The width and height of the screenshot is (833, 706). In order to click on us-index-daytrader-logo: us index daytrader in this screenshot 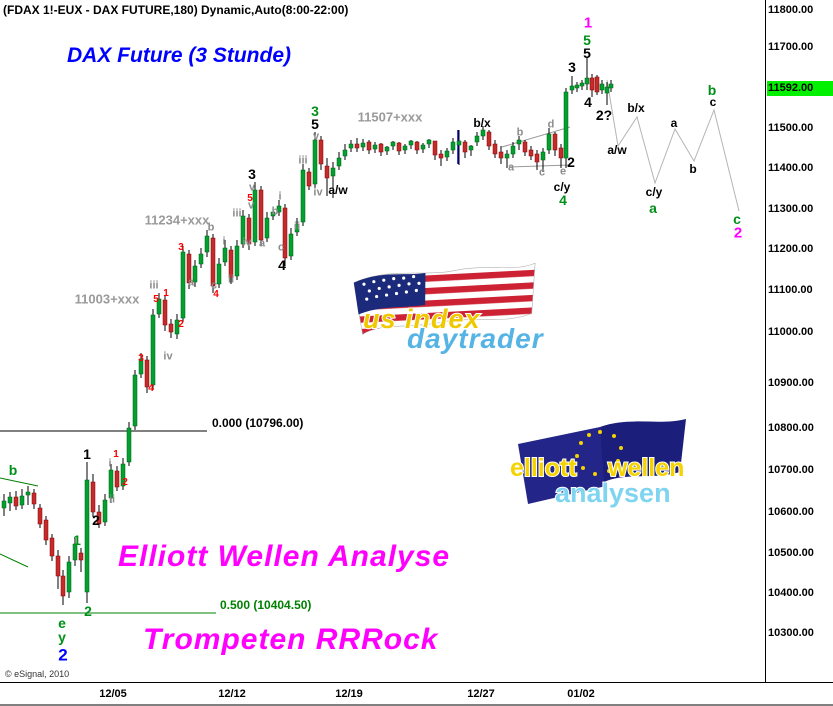, I will do `click(449, 308)`.